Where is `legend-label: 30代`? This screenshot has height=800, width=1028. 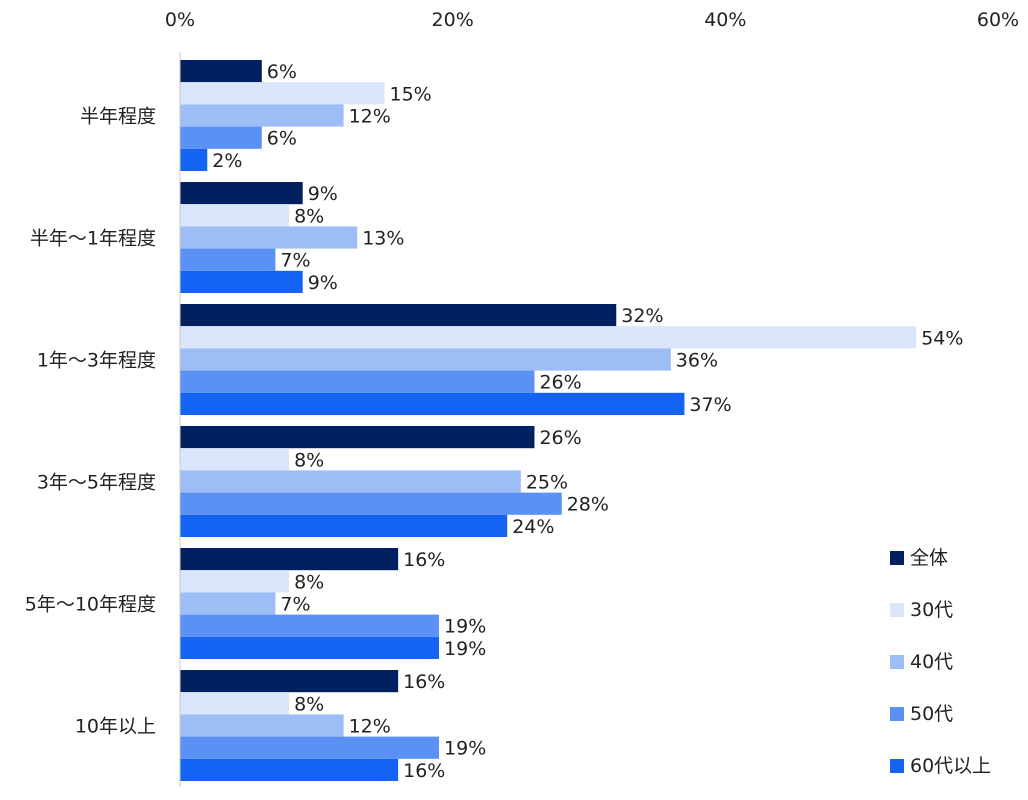
legend-label: 30代 is located at coordinates (931, 610).